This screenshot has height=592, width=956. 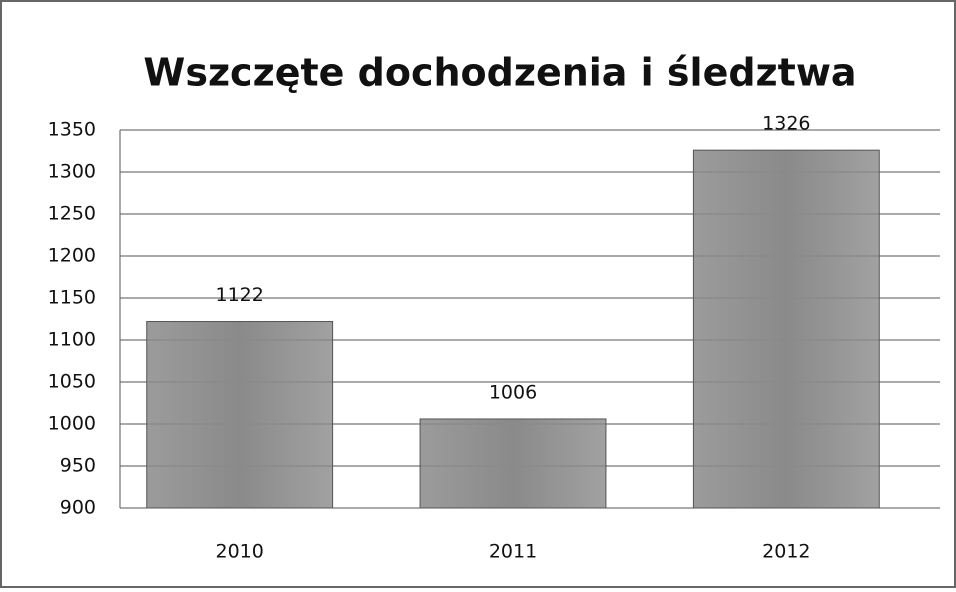 What do you see at coordinates (72, 298) in the screenshot?
I see `y-tick-label: 1150` at bounding box center [72, 298].